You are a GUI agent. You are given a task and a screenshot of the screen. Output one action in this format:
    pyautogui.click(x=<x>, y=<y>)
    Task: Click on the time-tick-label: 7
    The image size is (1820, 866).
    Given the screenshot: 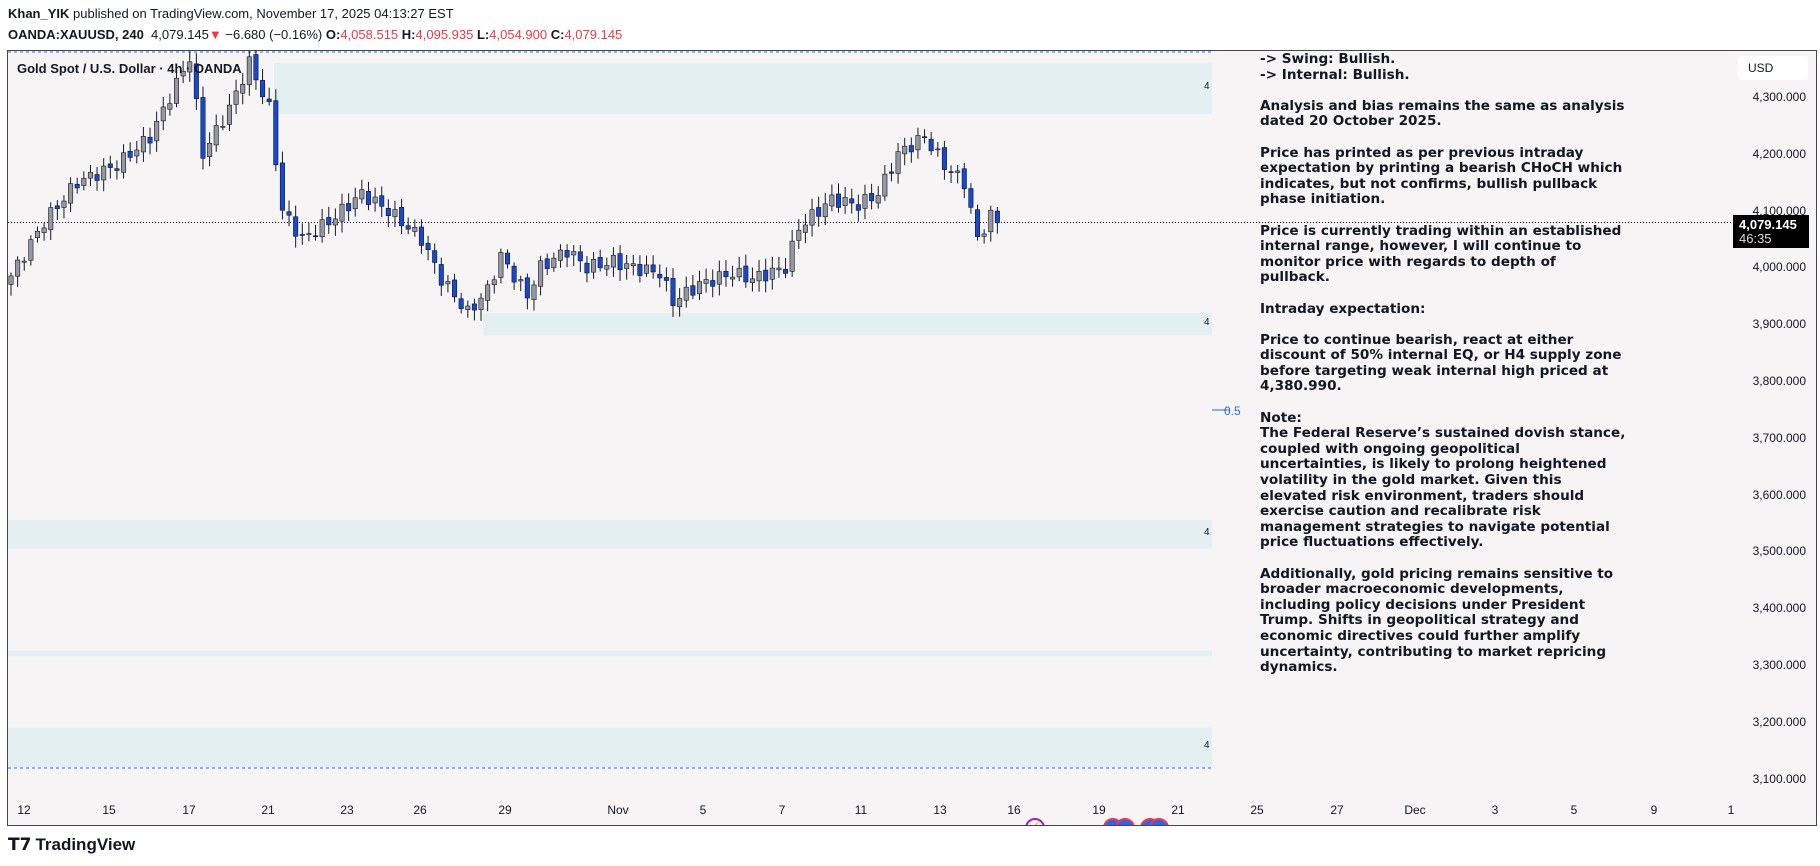 What is the action you would take?
    pyautogui.click(x=782, y=810)
    